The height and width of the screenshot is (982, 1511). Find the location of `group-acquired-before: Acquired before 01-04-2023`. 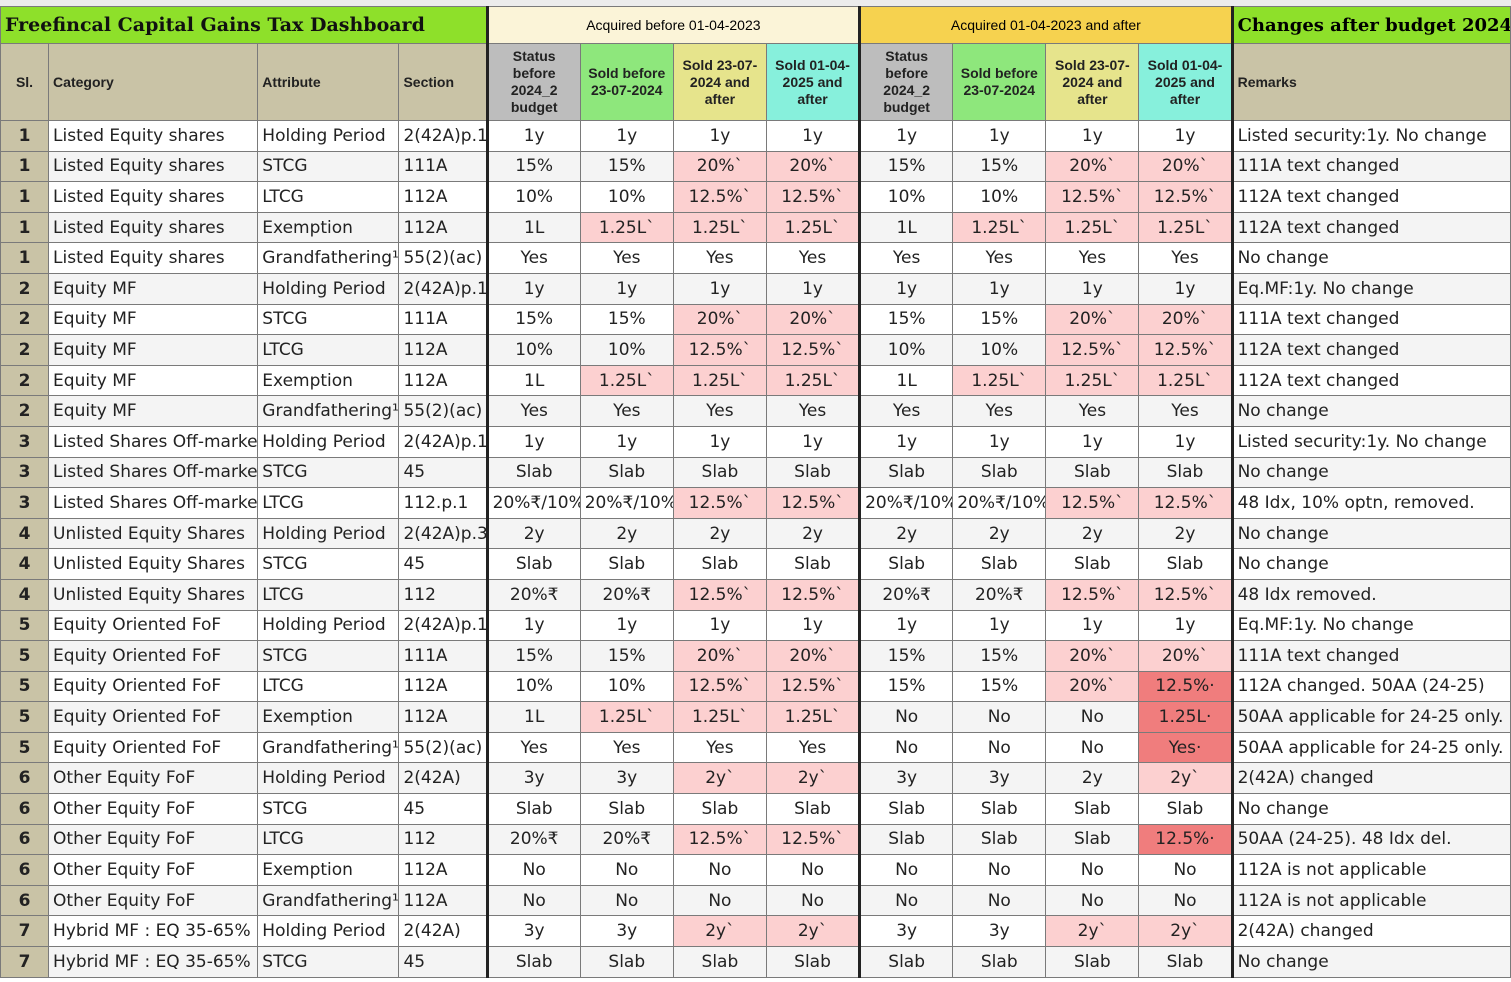

group-acquired-before: Acquired before 01-04-2023 is located at coordinates (674, 25).